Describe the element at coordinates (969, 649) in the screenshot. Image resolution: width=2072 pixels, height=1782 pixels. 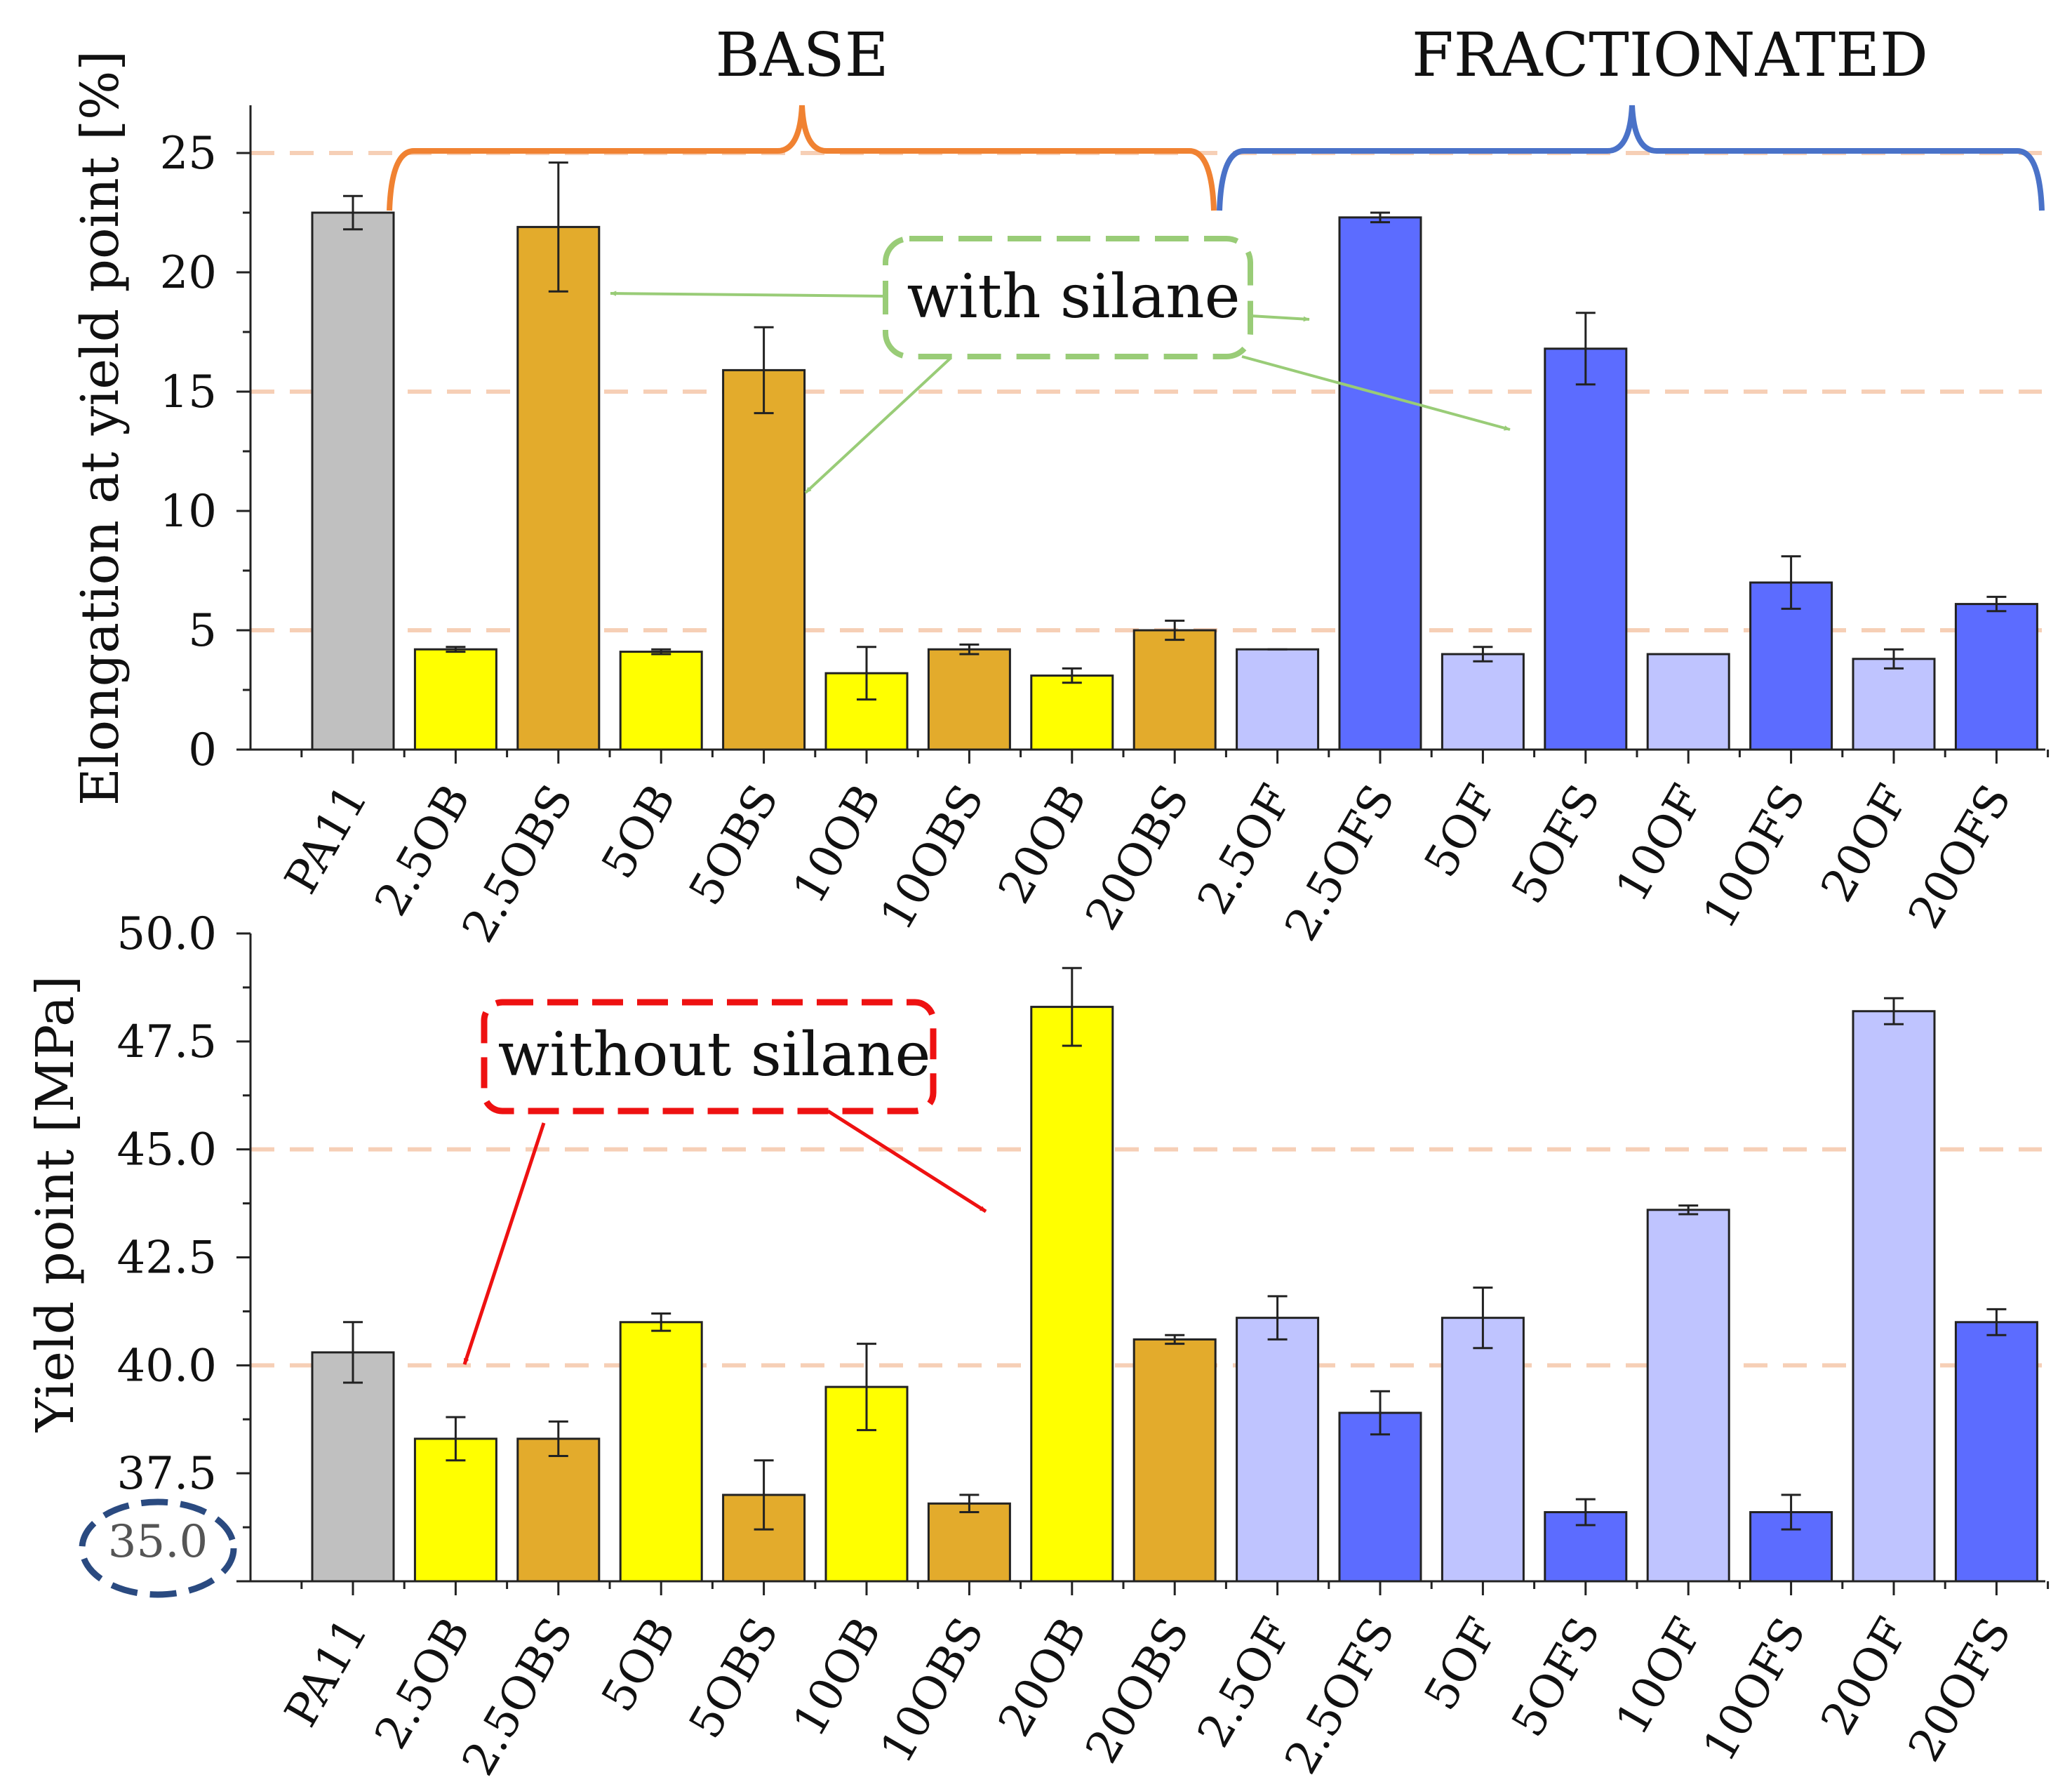
I see `error-bar-10obs` at that location.